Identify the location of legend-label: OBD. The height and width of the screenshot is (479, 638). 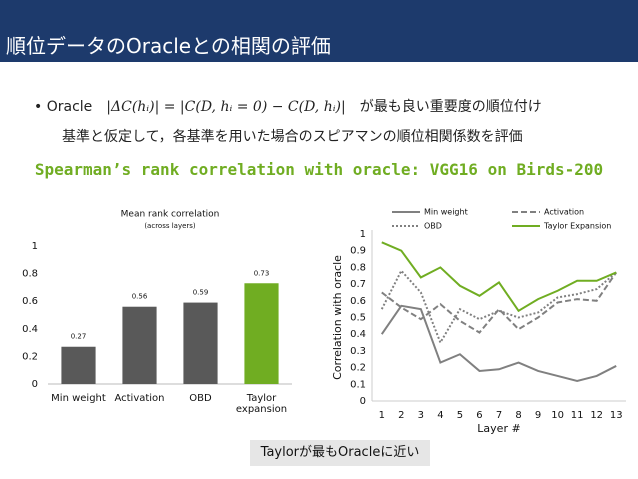
(433, 226).